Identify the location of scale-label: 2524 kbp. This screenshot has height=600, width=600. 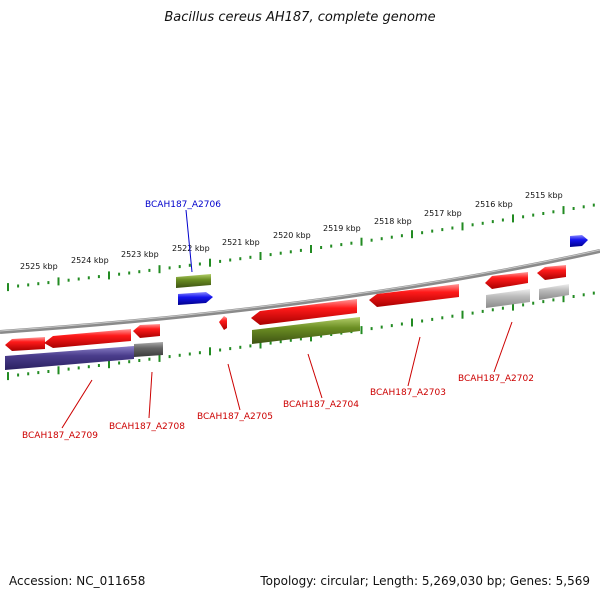
(90, 260).